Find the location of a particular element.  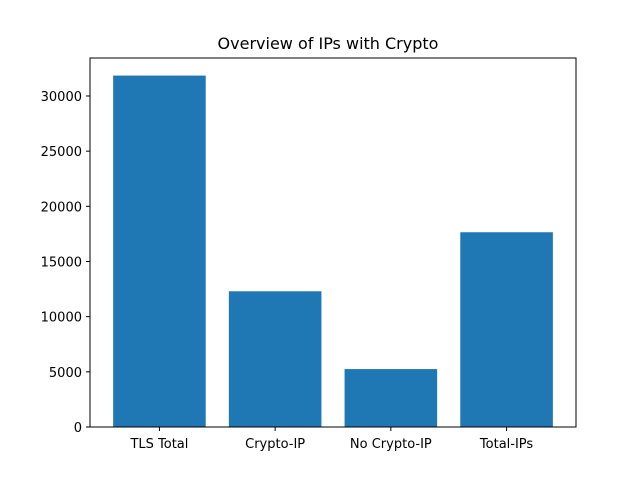

x-axis: TLS Total Crypto-IP No Crypto-IP Total-IPs is located at coordinates (331, 439).